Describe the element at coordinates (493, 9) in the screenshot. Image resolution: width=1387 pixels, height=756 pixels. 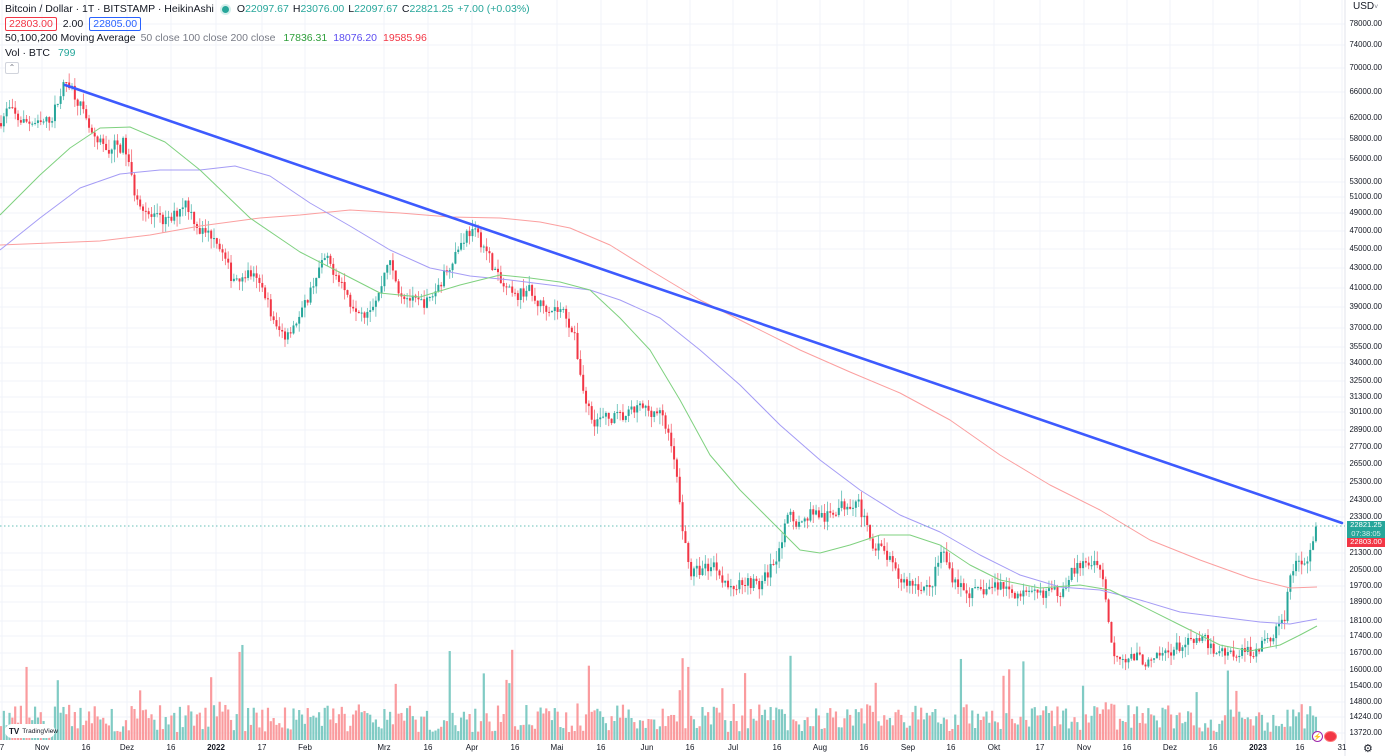
I see `change-value: +7.00 (+0.03%)` at that location.